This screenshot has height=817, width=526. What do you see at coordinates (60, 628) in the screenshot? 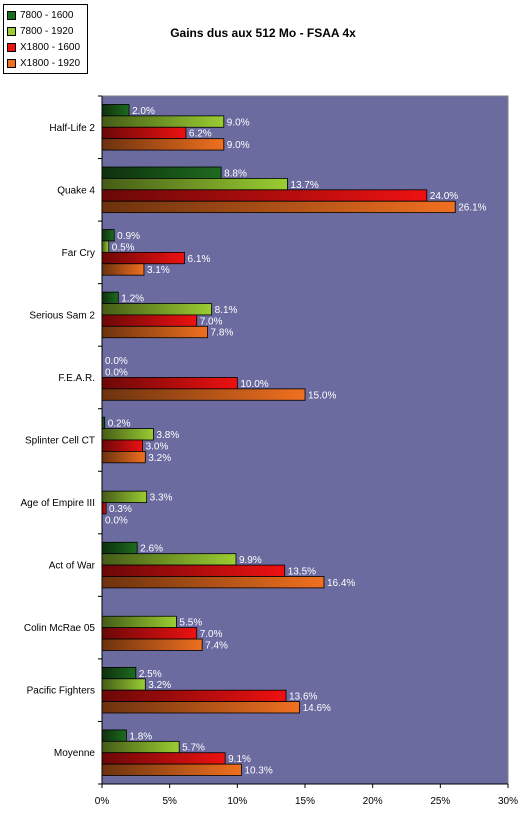
I see `category-label: Colin McRae 05` at bounding box center [60, 628].